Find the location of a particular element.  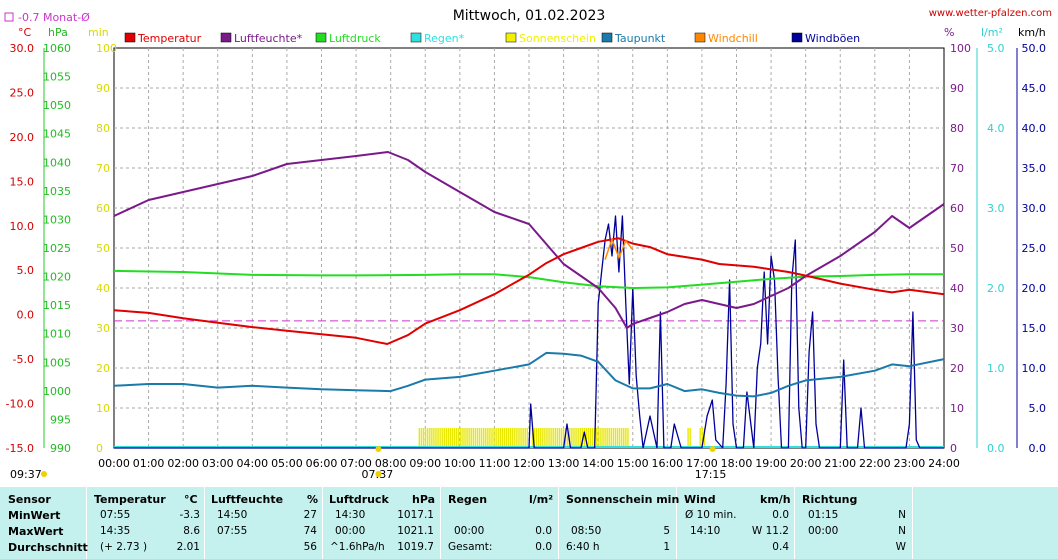

sunshine-axis-tick: 90 is located at coordinates (103, 88).